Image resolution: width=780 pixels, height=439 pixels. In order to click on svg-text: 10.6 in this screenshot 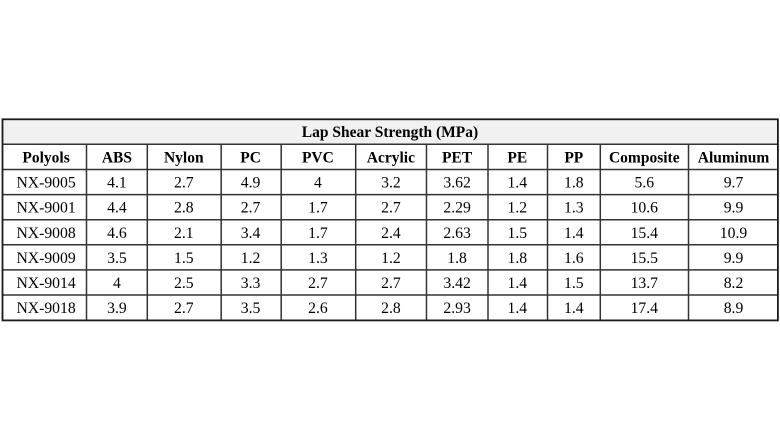, I will do `click(645, 208)`.